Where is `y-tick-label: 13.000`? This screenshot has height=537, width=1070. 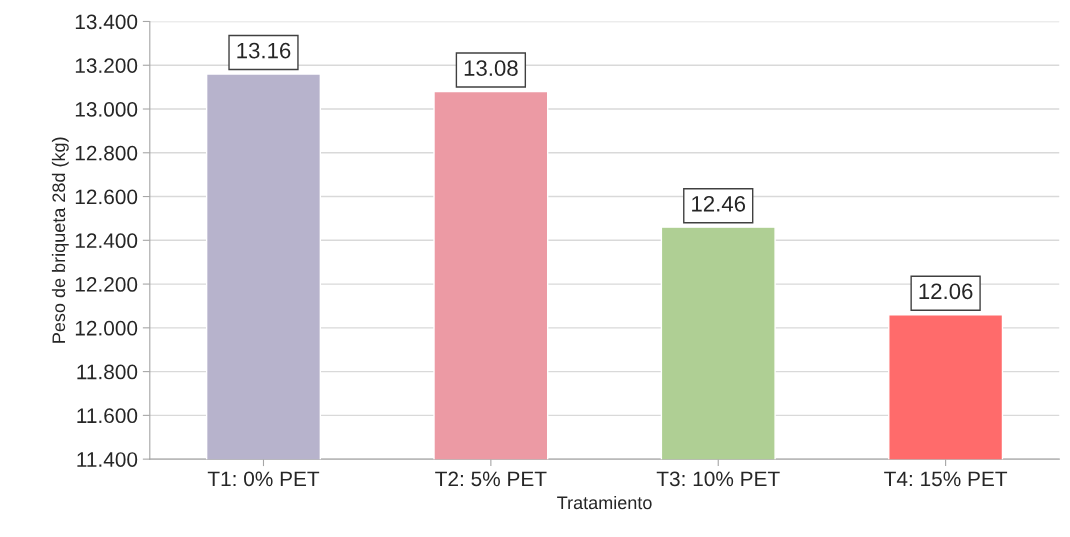
y-tick-label: 13.000 is located at coordinates (106, 109).